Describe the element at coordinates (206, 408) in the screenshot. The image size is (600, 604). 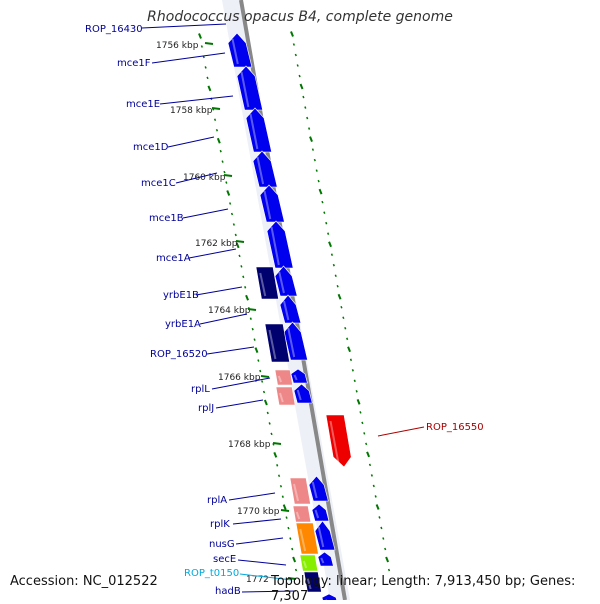
I see `gene-label: rplJ` at that location.